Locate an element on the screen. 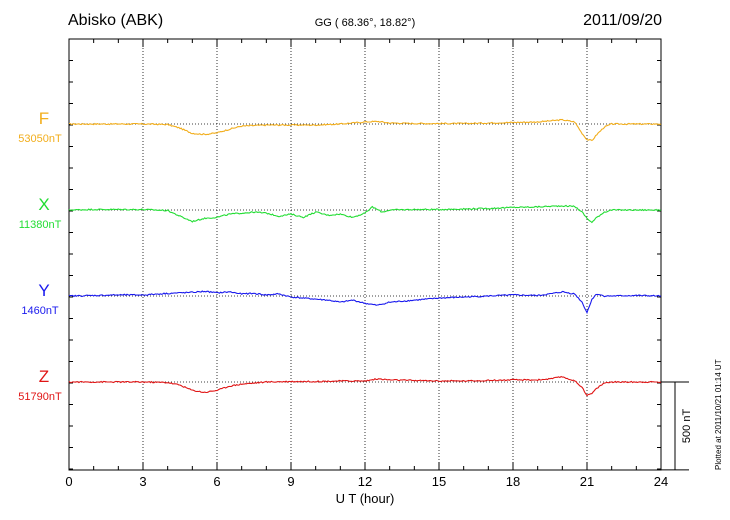  series-name-z: Z is located at coordinates (44, 376).